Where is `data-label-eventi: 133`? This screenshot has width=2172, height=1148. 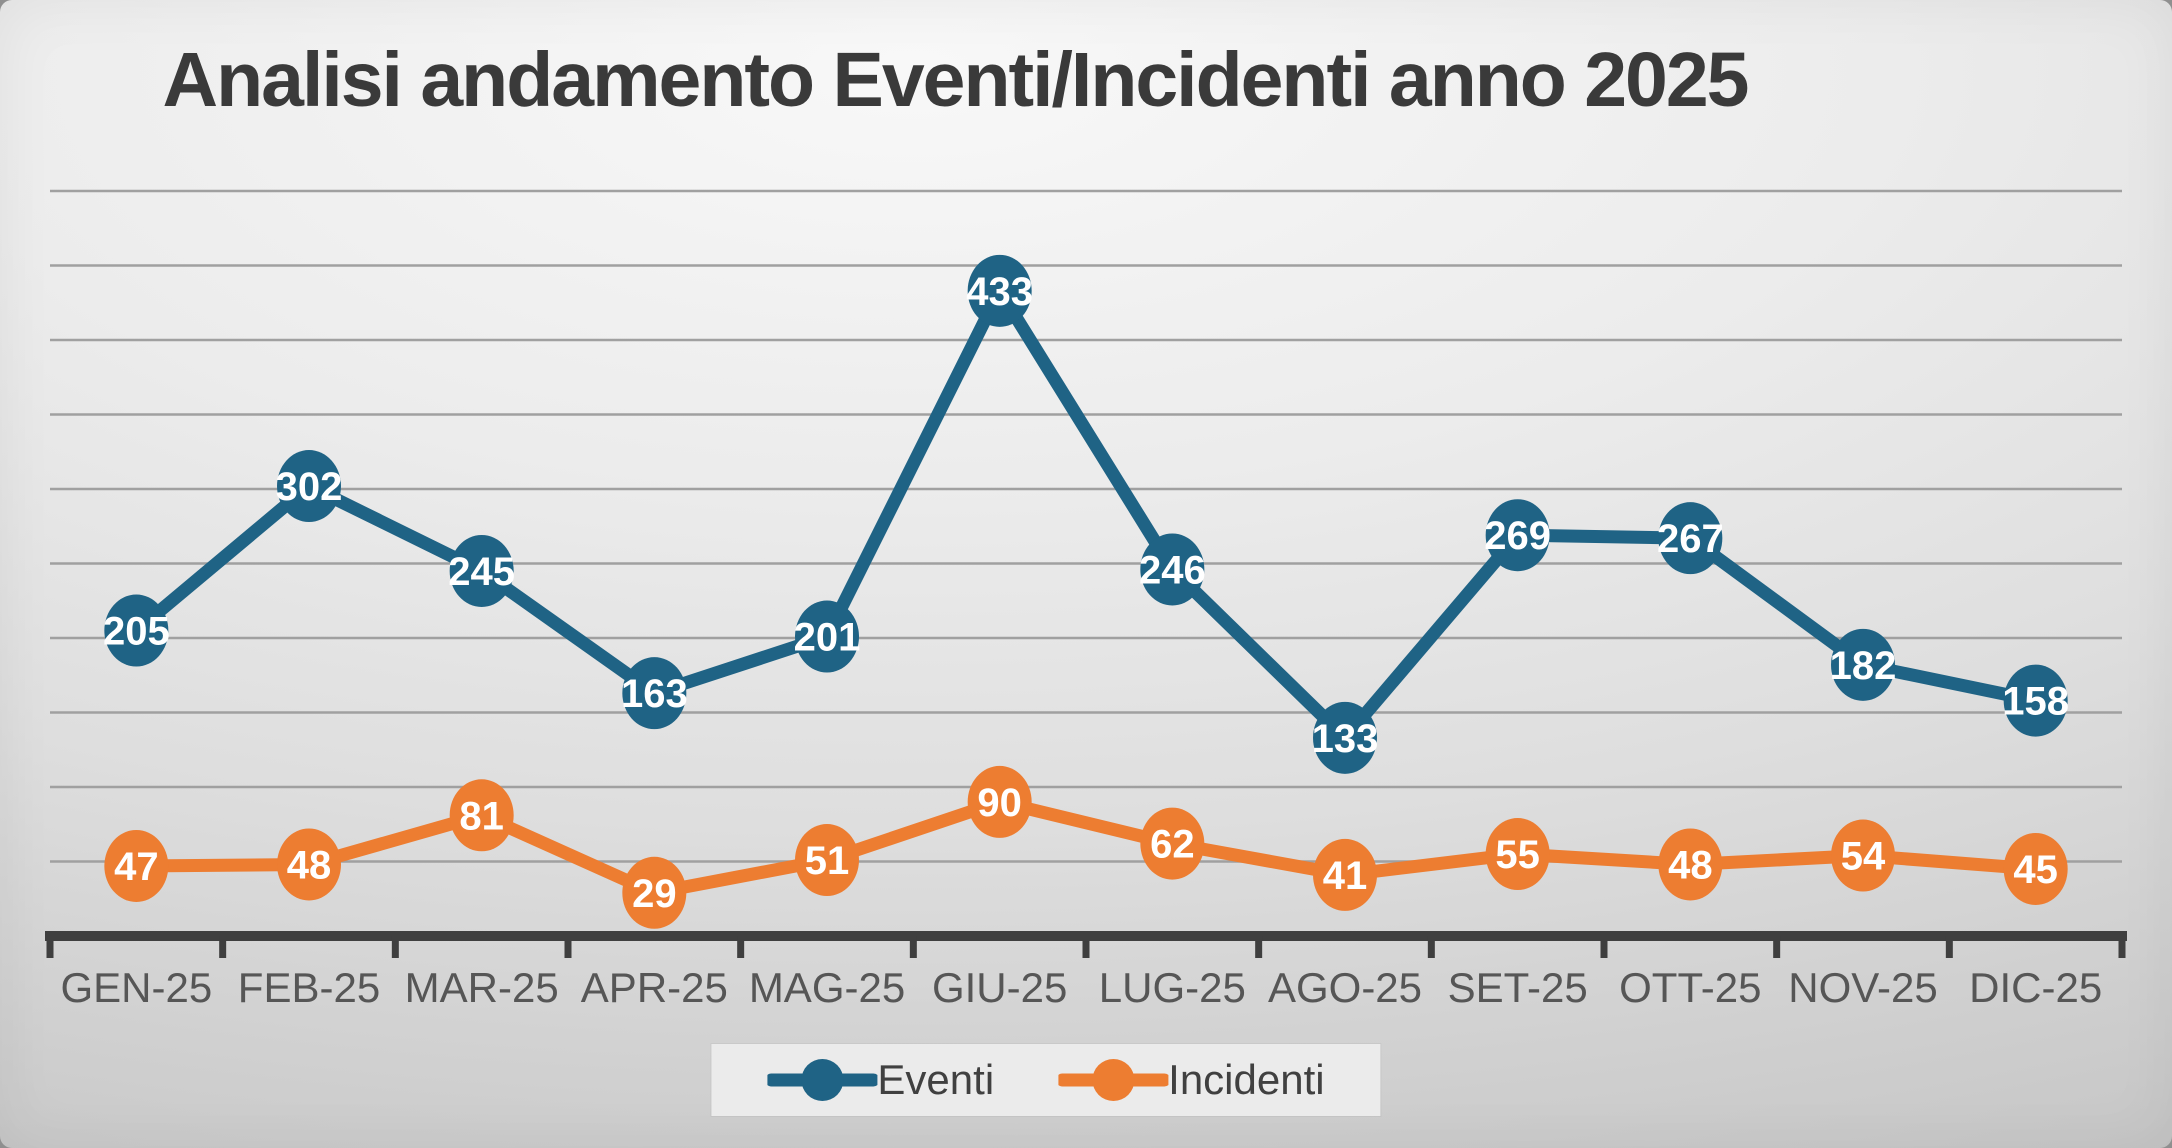 data-label-eventi: 133 is located at coordinates (1345, 739).